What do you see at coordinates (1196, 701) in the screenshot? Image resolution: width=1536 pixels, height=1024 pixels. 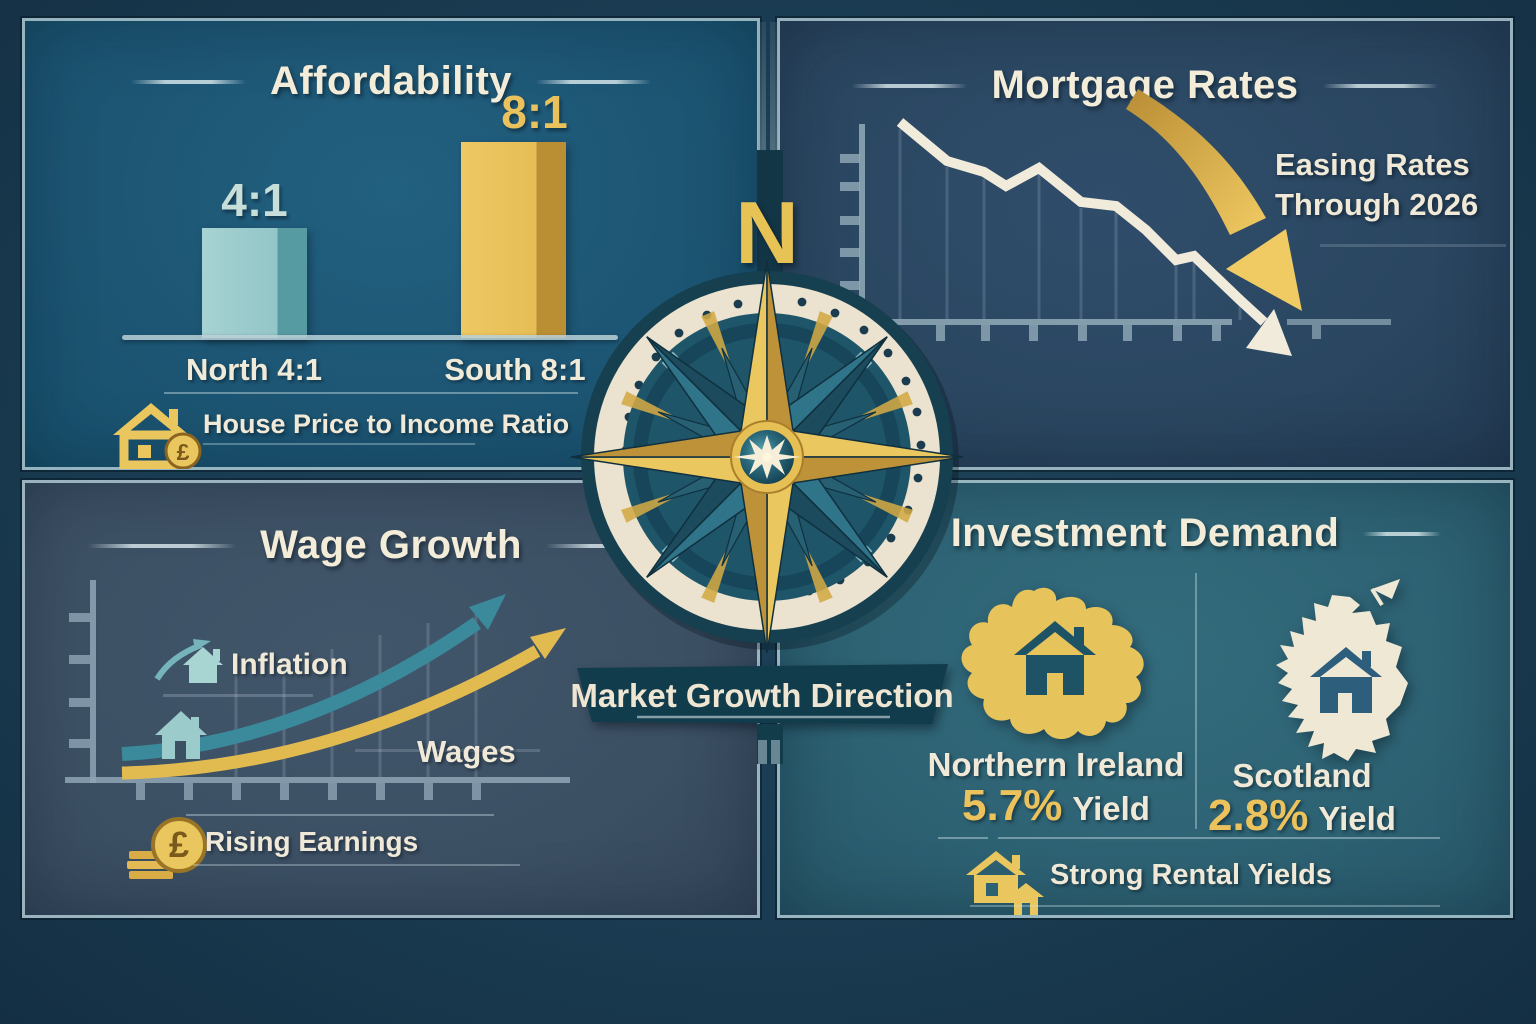 I see `column-divider` at bounding box center [1196, 701].